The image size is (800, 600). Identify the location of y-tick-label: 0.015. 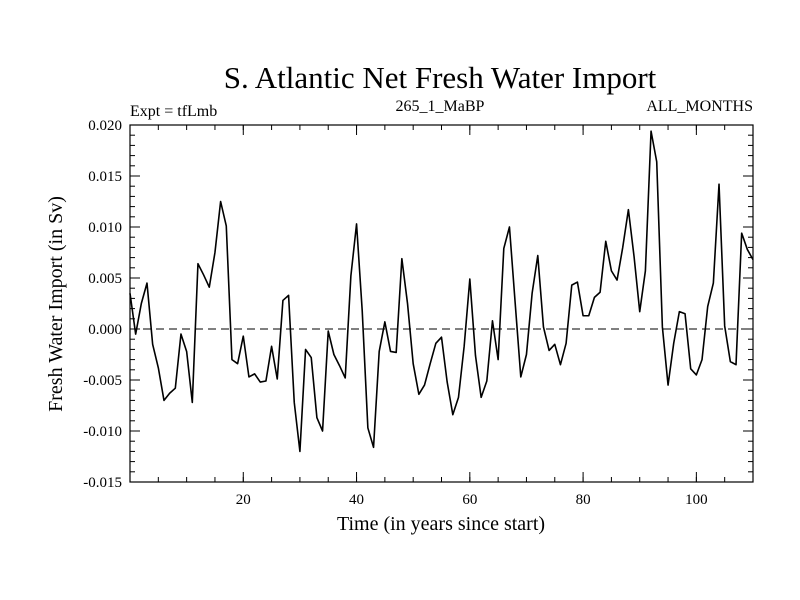
(105, 177).